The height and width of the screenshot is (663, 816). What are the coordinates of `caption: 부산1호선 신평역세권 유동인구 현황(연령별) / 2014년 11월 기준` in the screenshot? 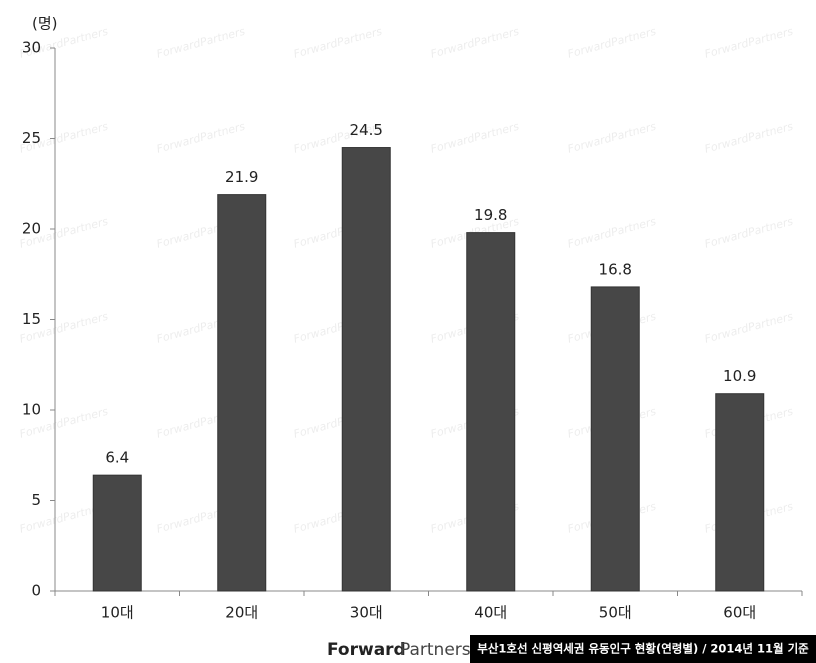 It's located at (643, 649).